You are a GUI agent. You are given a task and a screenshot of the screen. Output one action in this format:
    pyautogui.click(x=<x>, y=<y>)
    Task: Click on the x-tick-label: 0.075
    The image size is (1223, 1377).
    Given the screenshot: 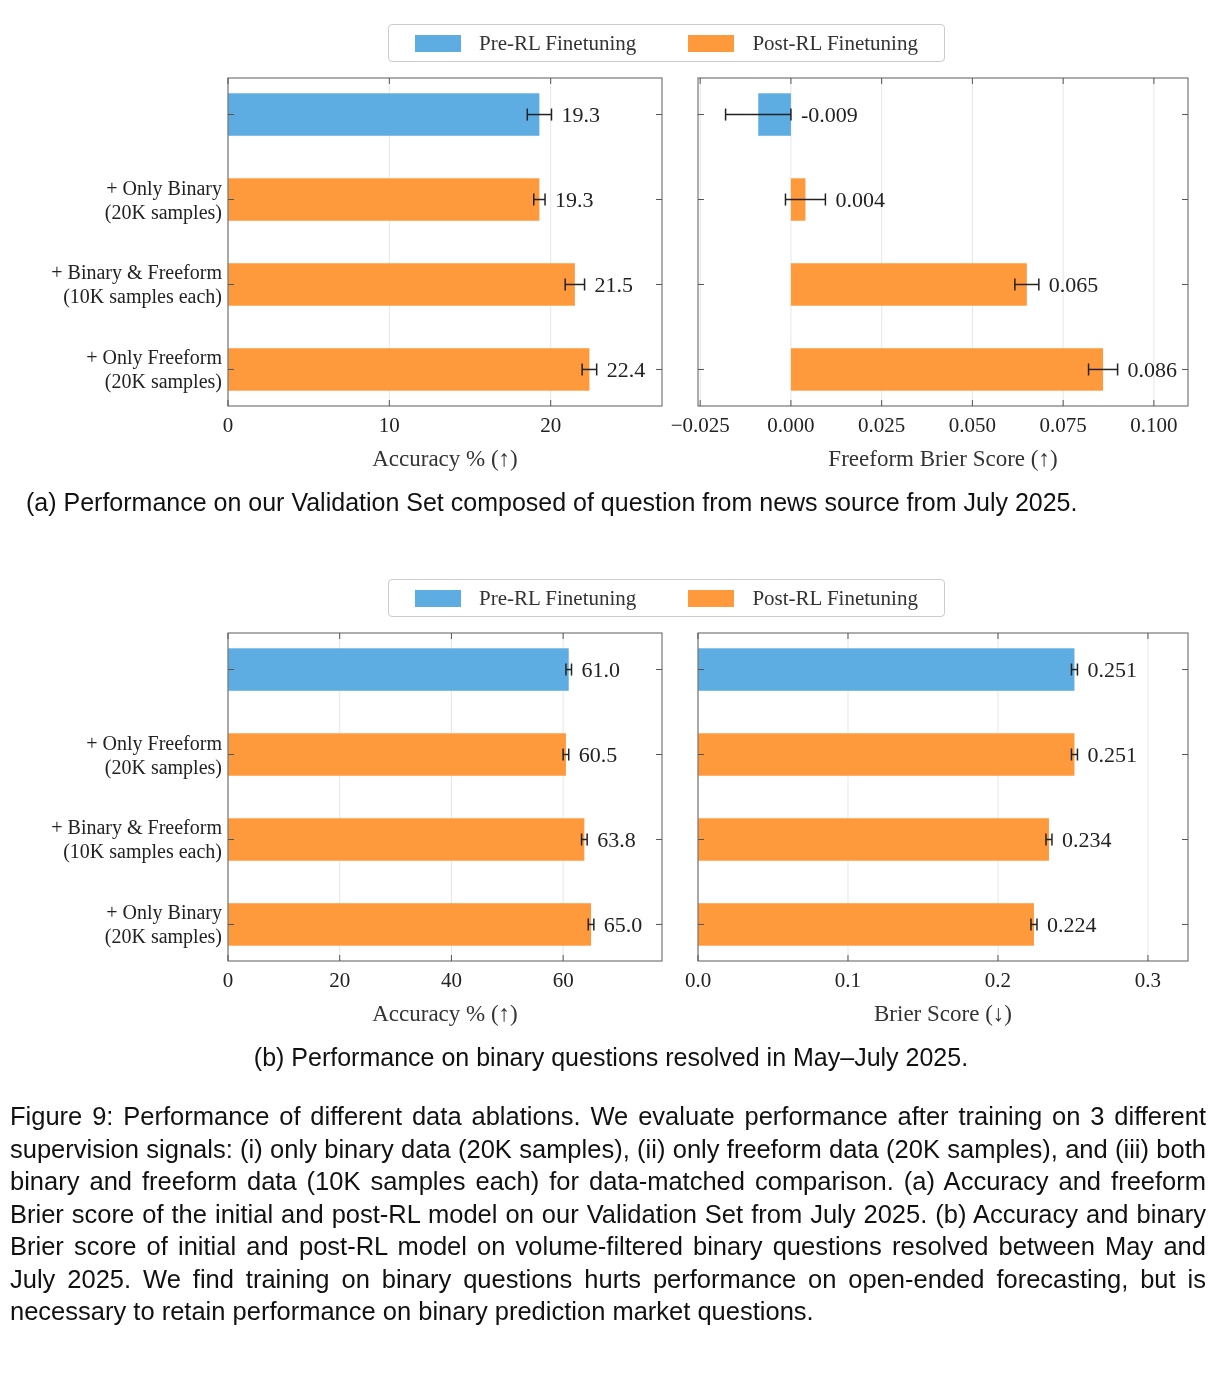 What is the action you would take?
    pyautogui.click(x=1063, y=425)
    